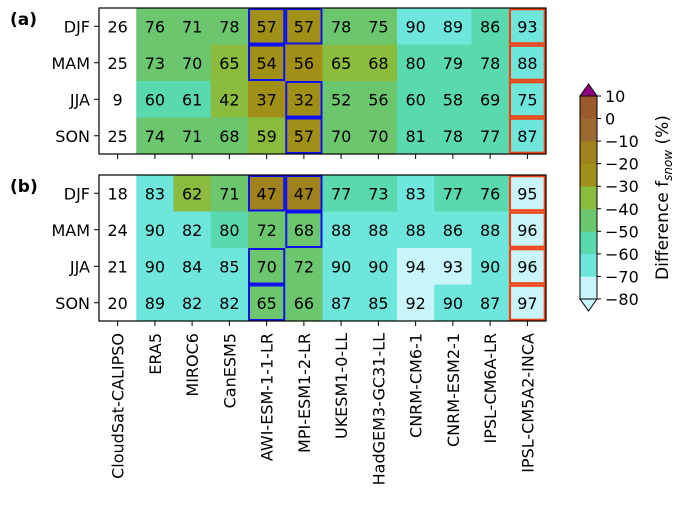  What do you see at coordinates (622, 231) in the screenshot?
I see `colorbar-tick-label: −50` at bounding box center [622, 231].